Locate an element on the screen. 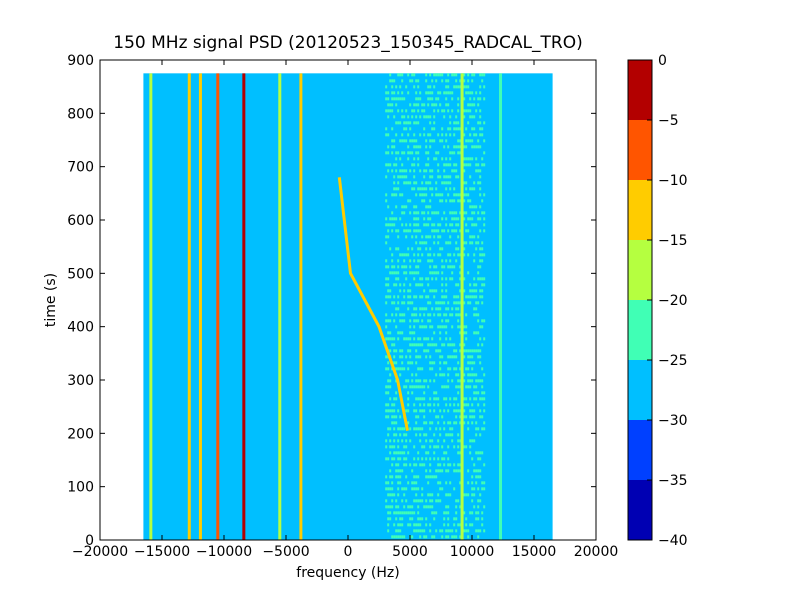 This screenshot has width=800, height=600. colorbar-segment is located at coordinates (640, 90).